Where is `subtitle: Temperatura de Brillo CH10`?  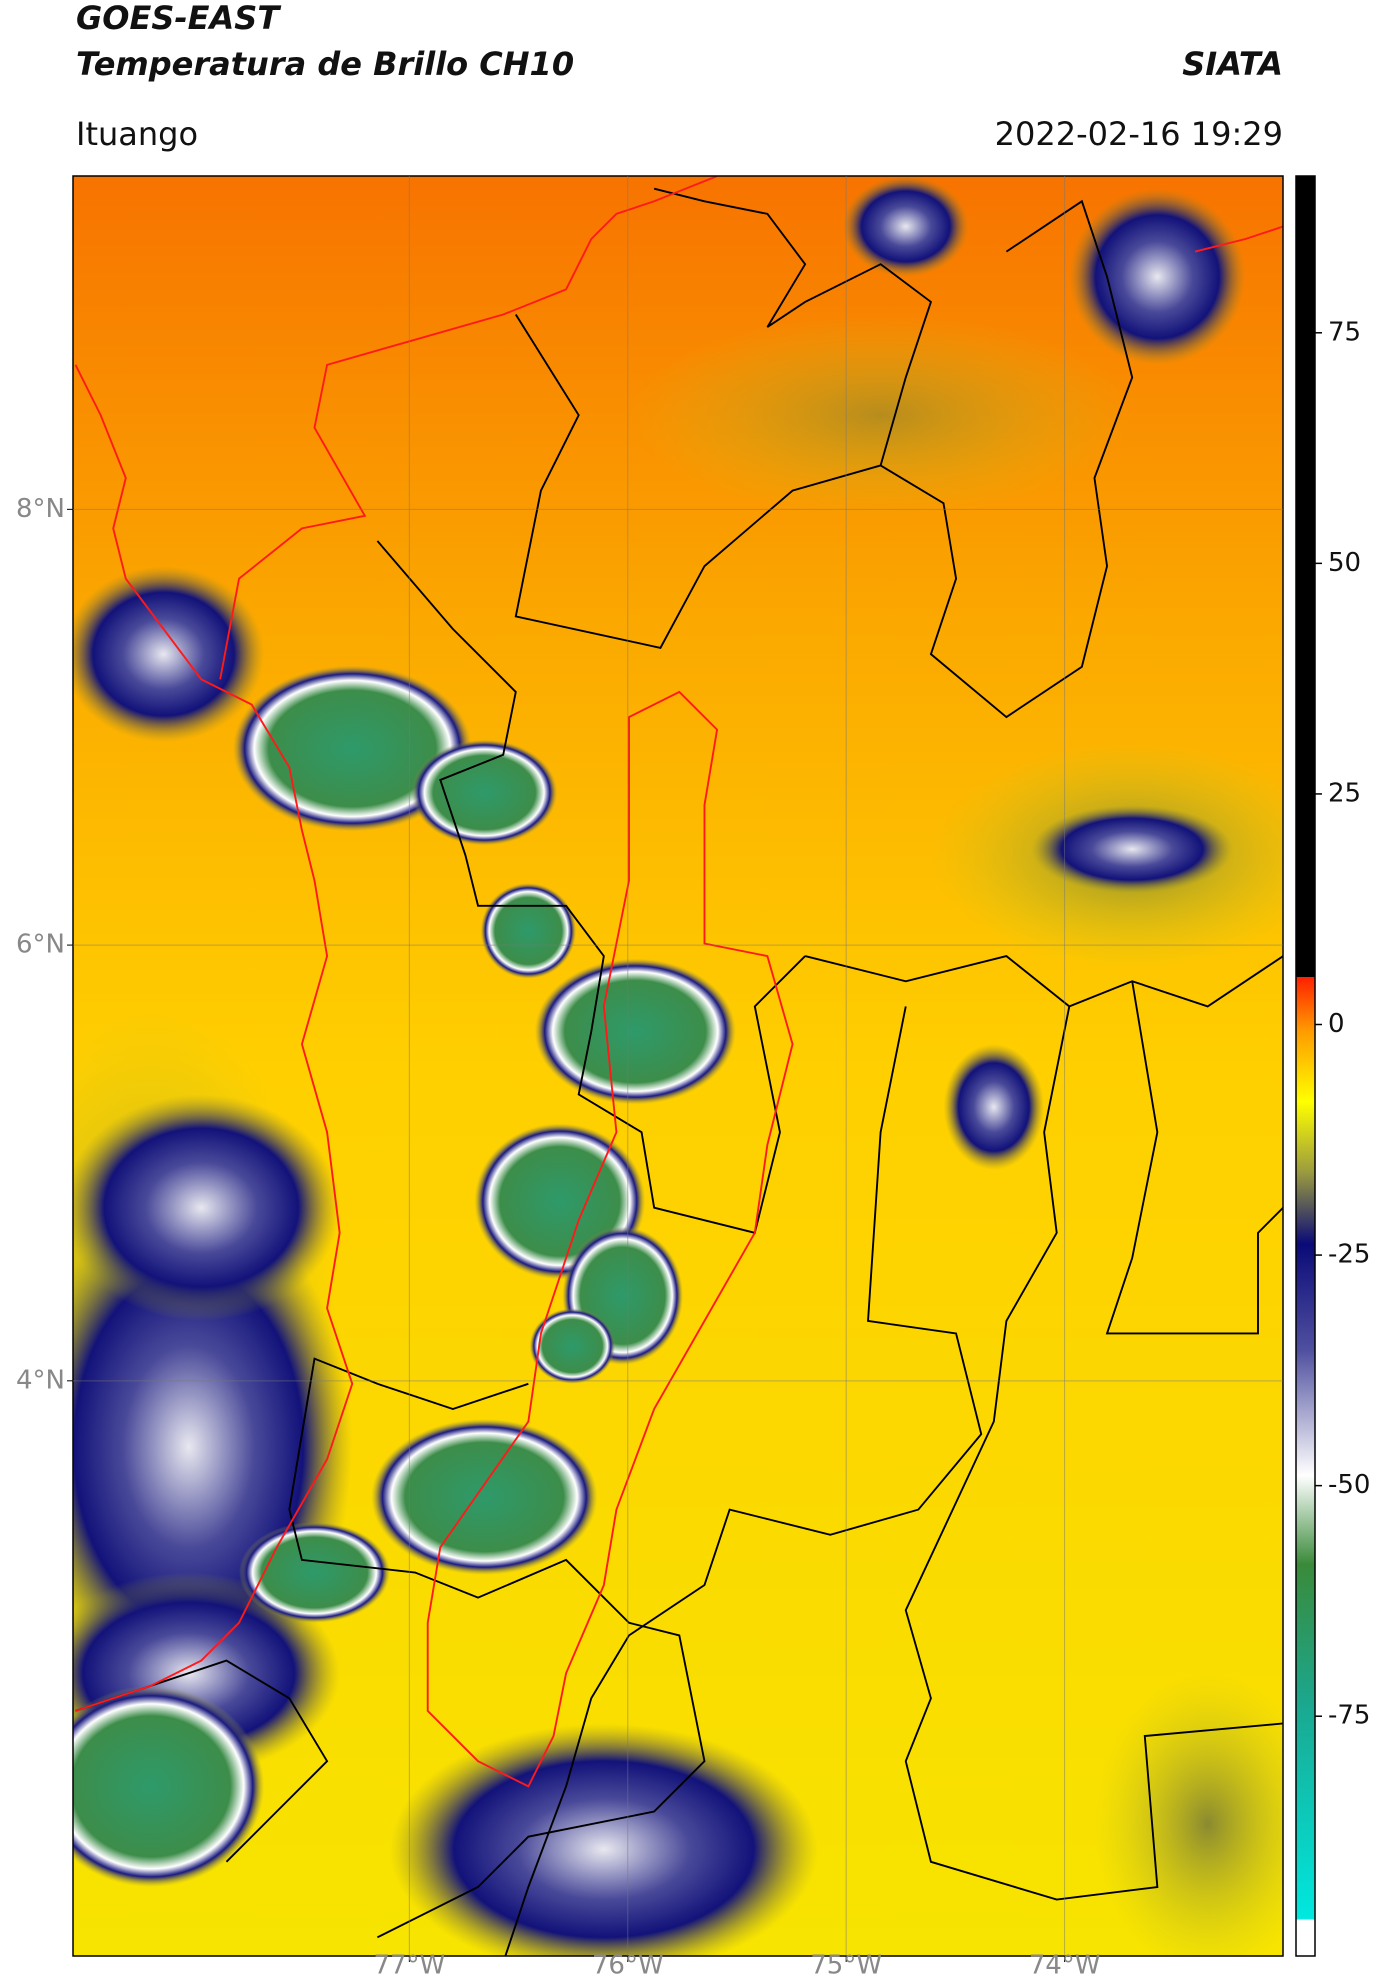 subtitle: Temperatura de Brillo CH10 is located at coordinates (325, 64).